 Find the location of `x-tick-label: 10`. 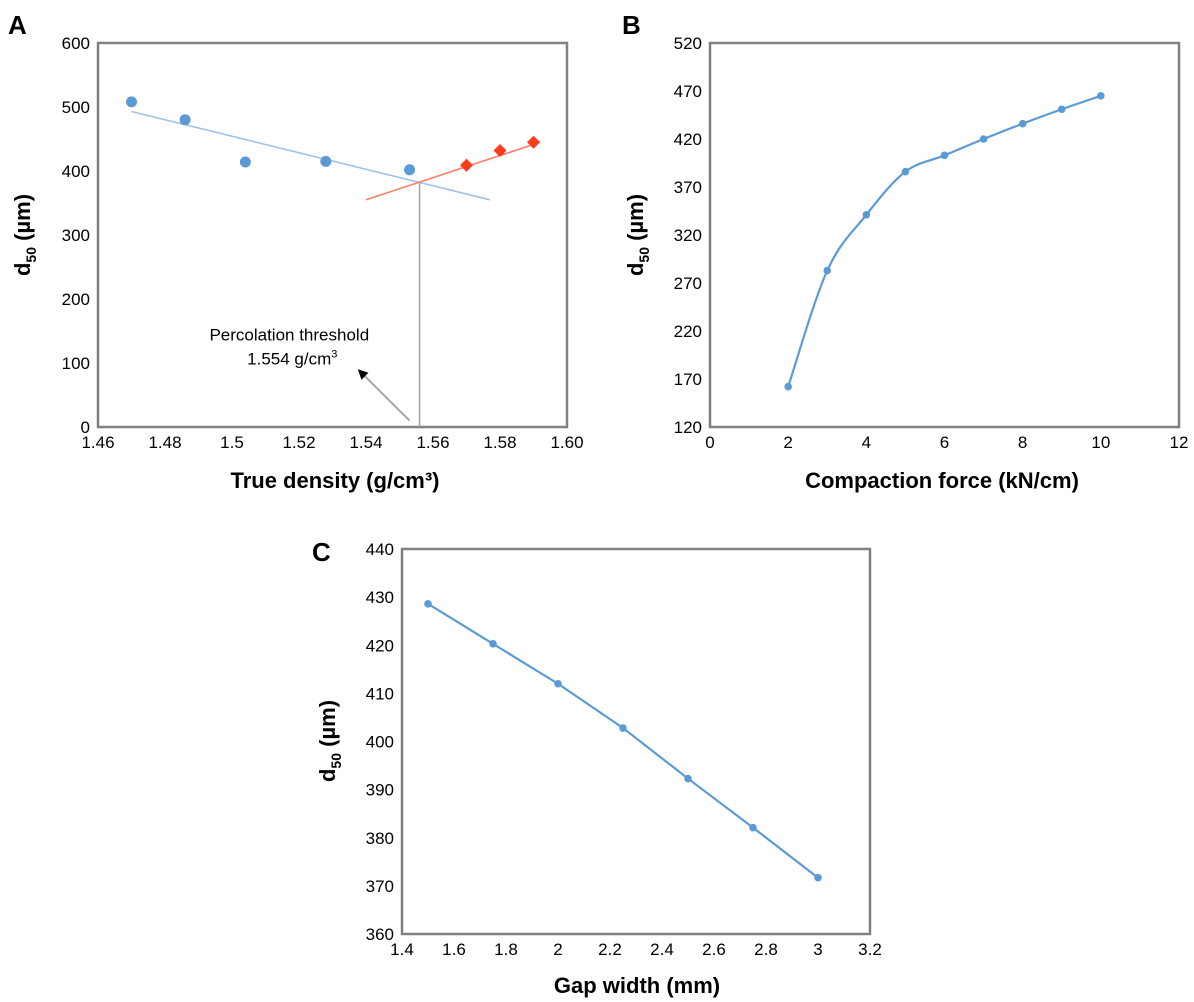

x-tick-label: 10 is located at coordinates (1100, 442).